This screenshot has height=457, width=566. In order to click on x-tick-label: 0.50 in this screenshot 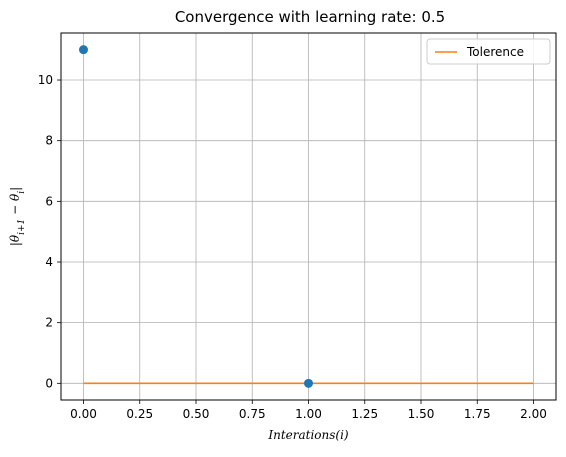, I will do `click(196, 414)`.